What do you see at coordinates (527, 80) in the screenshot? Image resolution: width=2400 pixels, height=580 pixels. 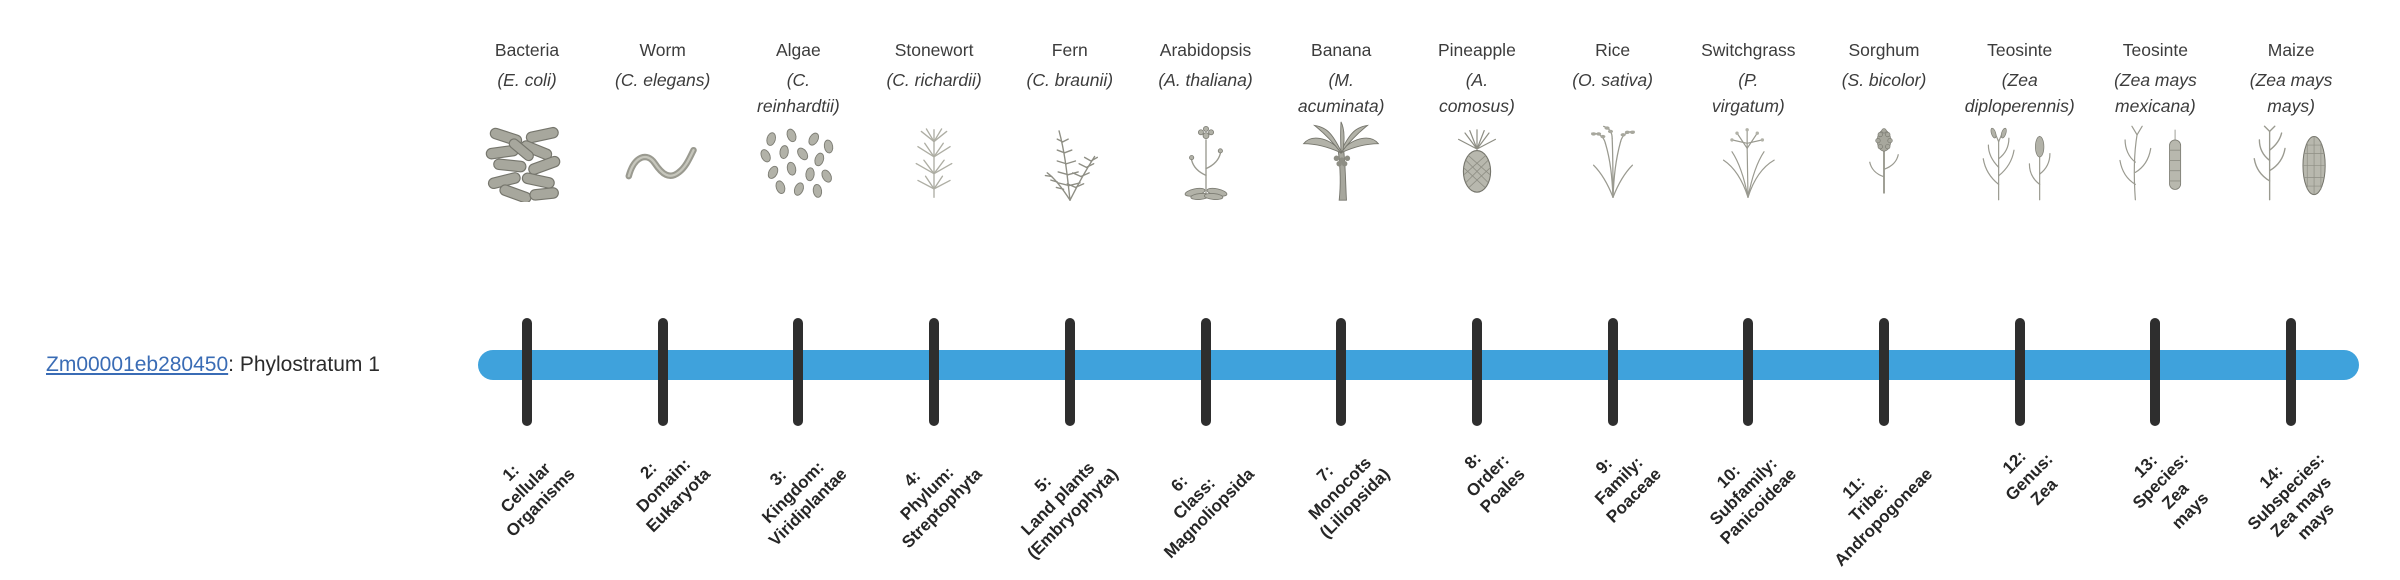 I see `organism-scientific-name: (E. coli)` at bounding box center [527, 80].